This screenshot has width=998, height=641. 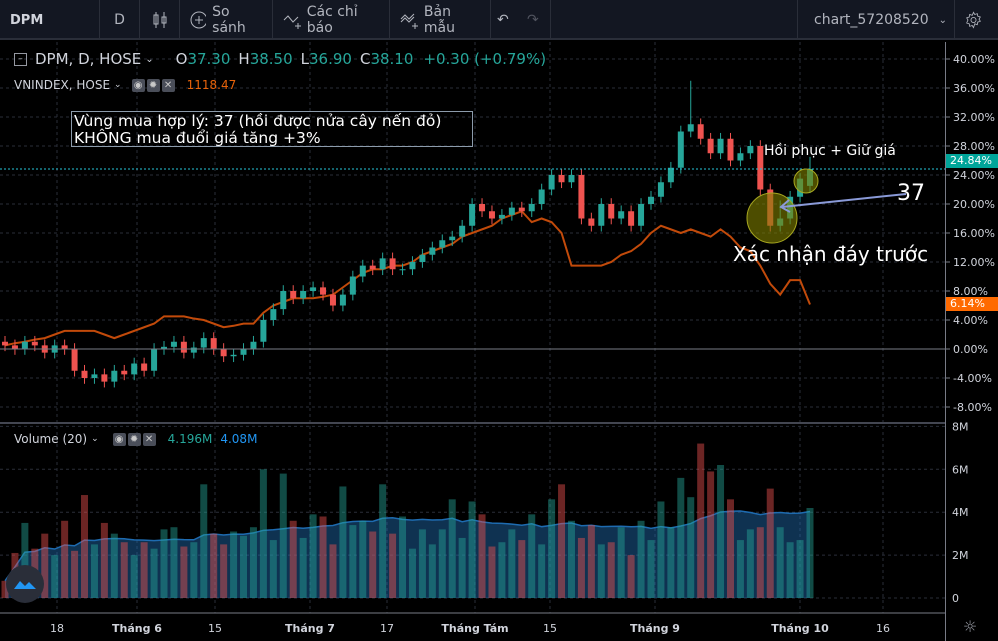 What do you see at coordinates (876, 20) in the screenshot?
I see `layout-save-button: chart_57208520 ⌄` at bounding box center [876, 20].